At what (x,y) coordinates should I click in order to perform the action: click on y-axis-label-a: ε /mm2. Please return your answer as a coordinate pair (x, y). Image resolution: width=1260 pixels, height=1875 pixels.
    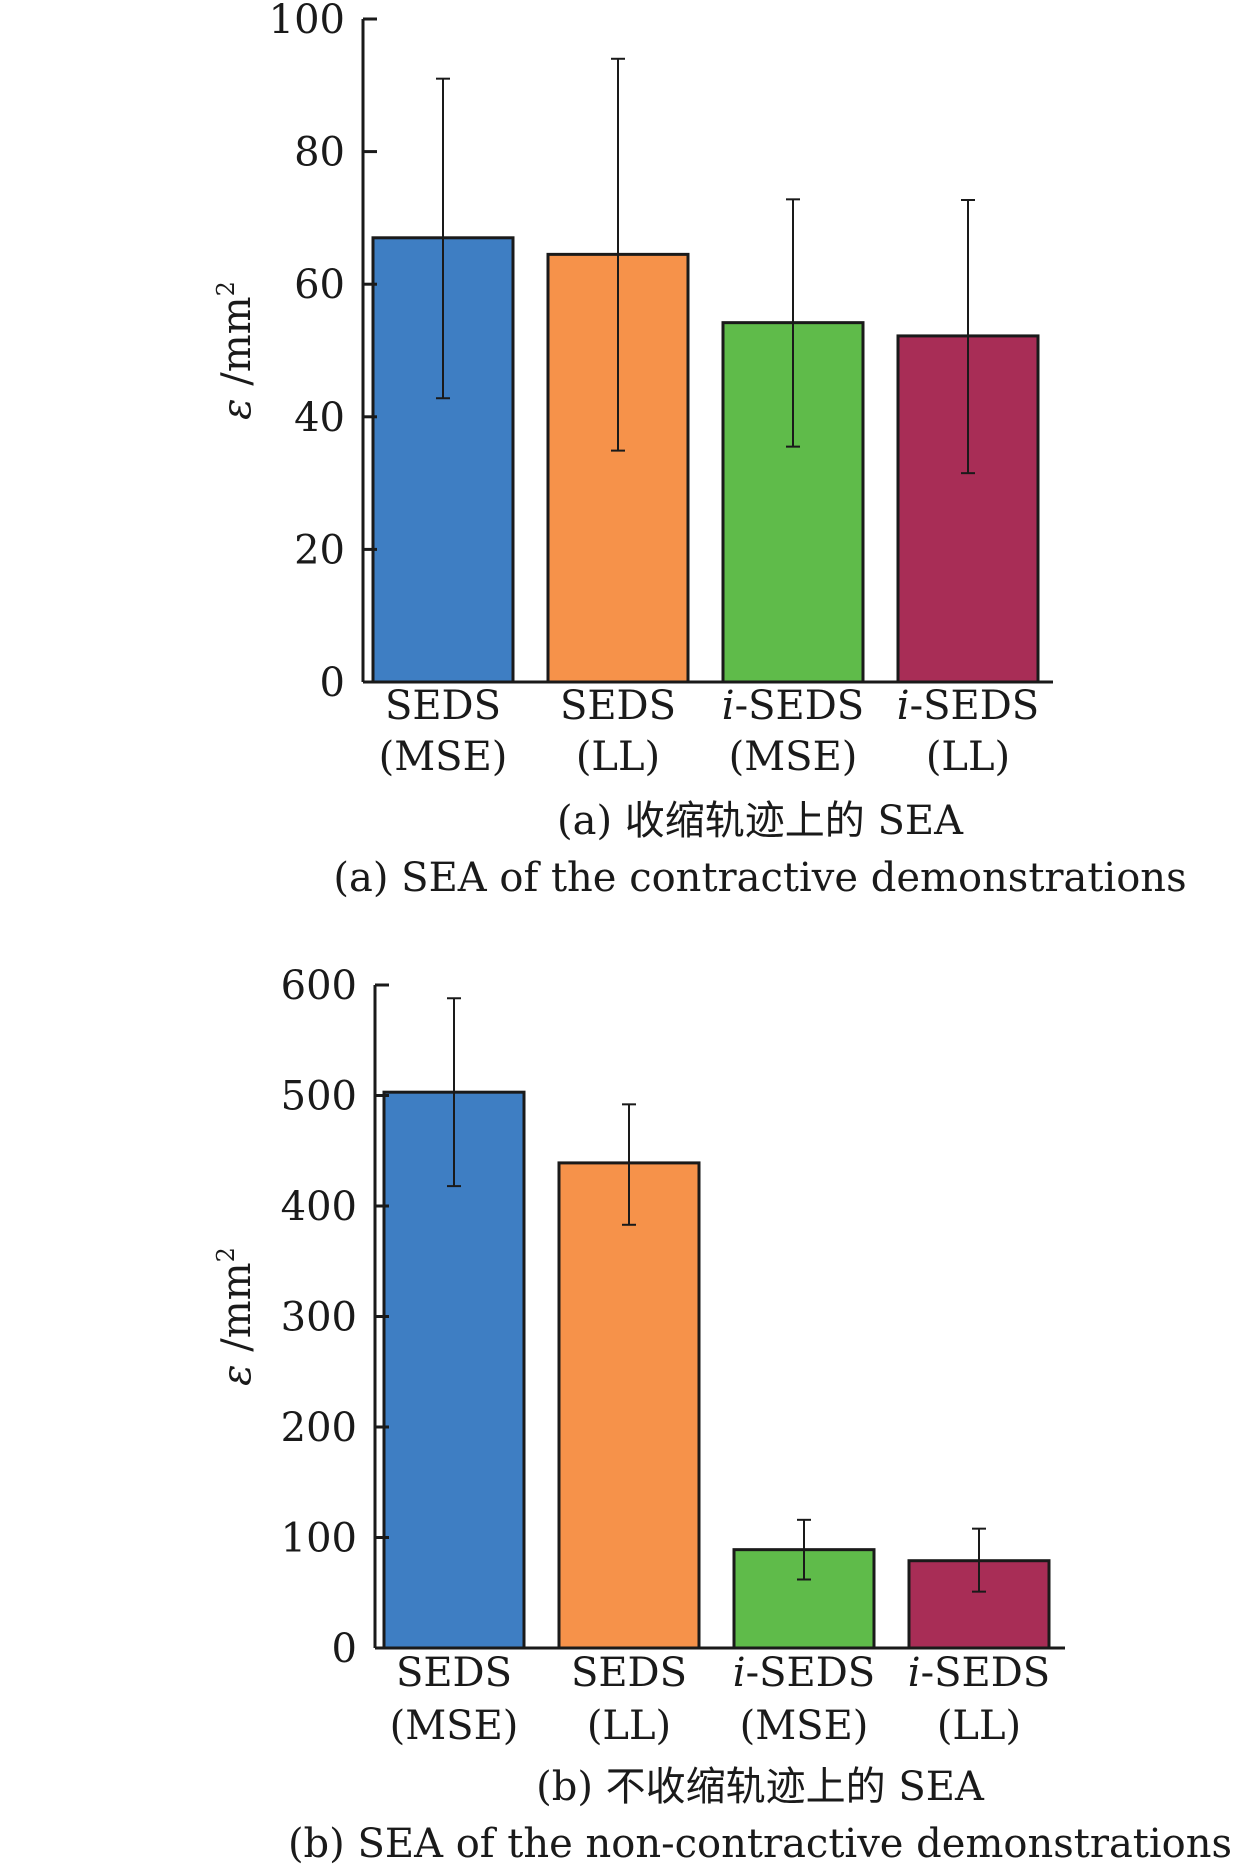
    Looking at the image, I should click on (236, 350).